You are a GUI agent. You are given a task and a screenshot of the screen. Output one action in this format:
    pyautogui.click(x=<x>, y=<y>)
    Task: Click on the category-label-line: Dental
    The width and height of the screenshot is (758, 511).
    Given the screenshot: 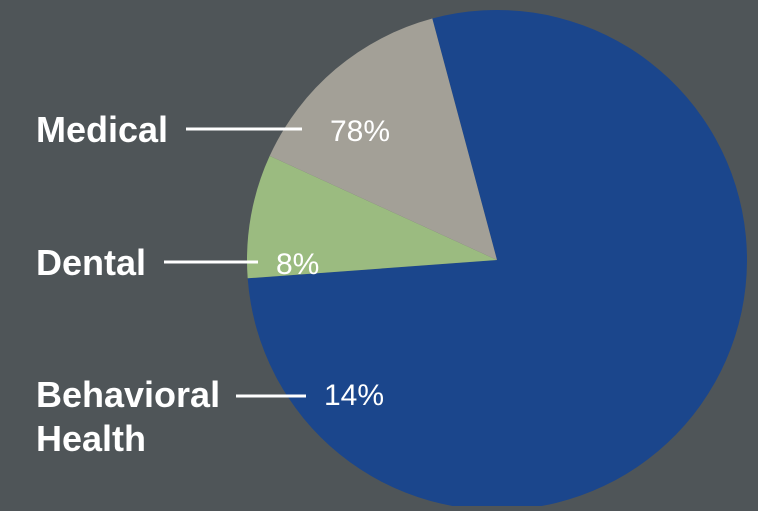 What is the action you would take?
    pyautogui.click(x=91, y=262)
    